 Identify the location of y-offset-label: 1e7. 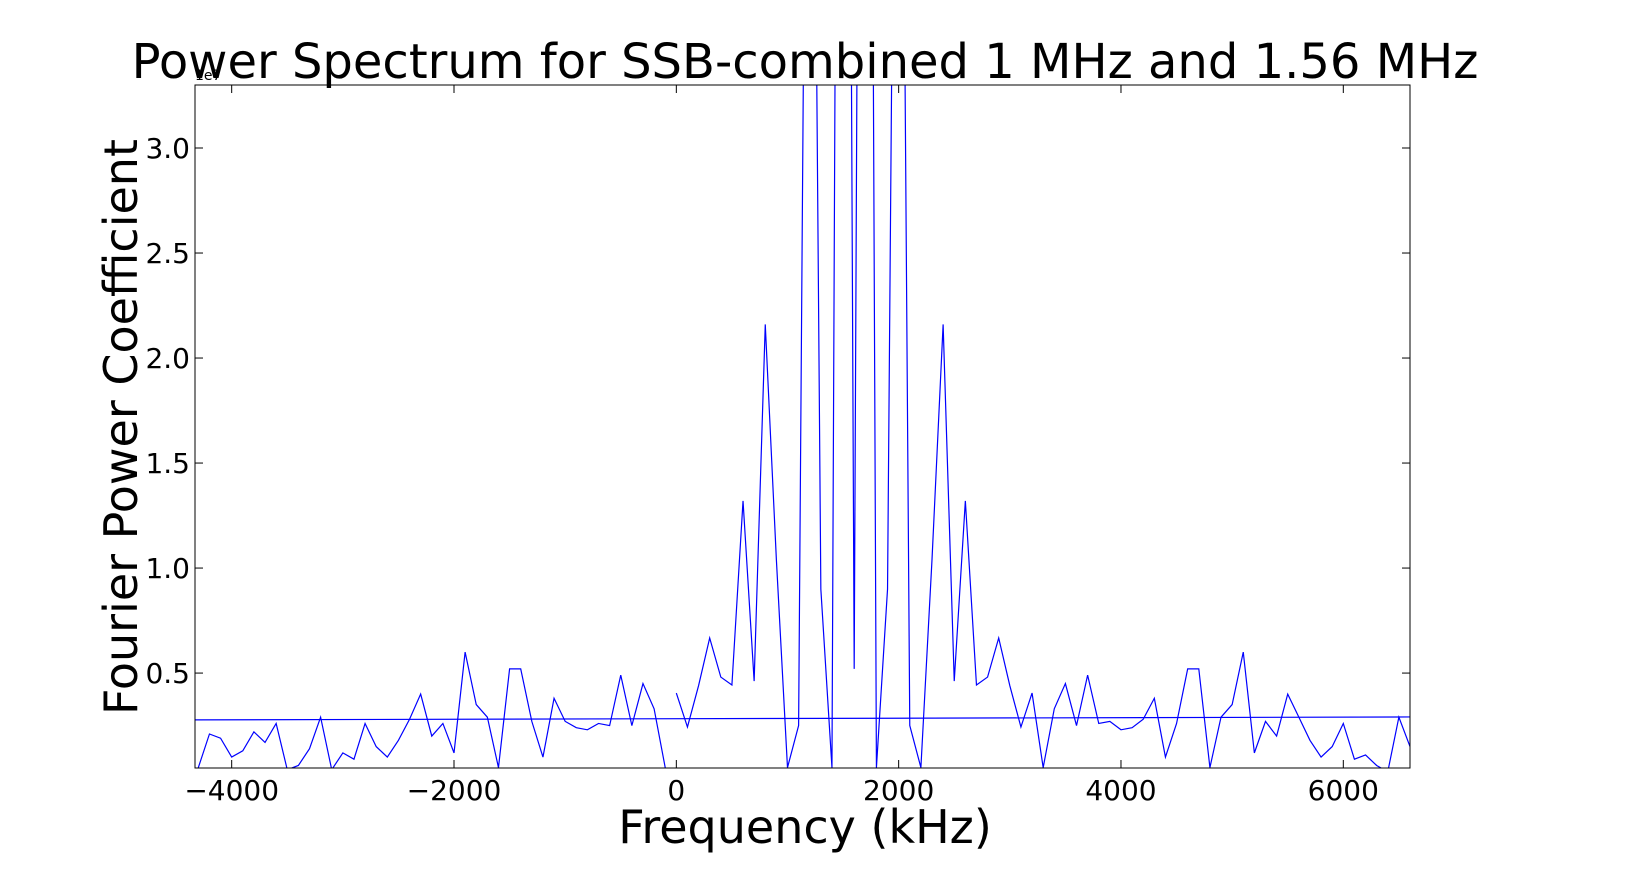
(208, 76).